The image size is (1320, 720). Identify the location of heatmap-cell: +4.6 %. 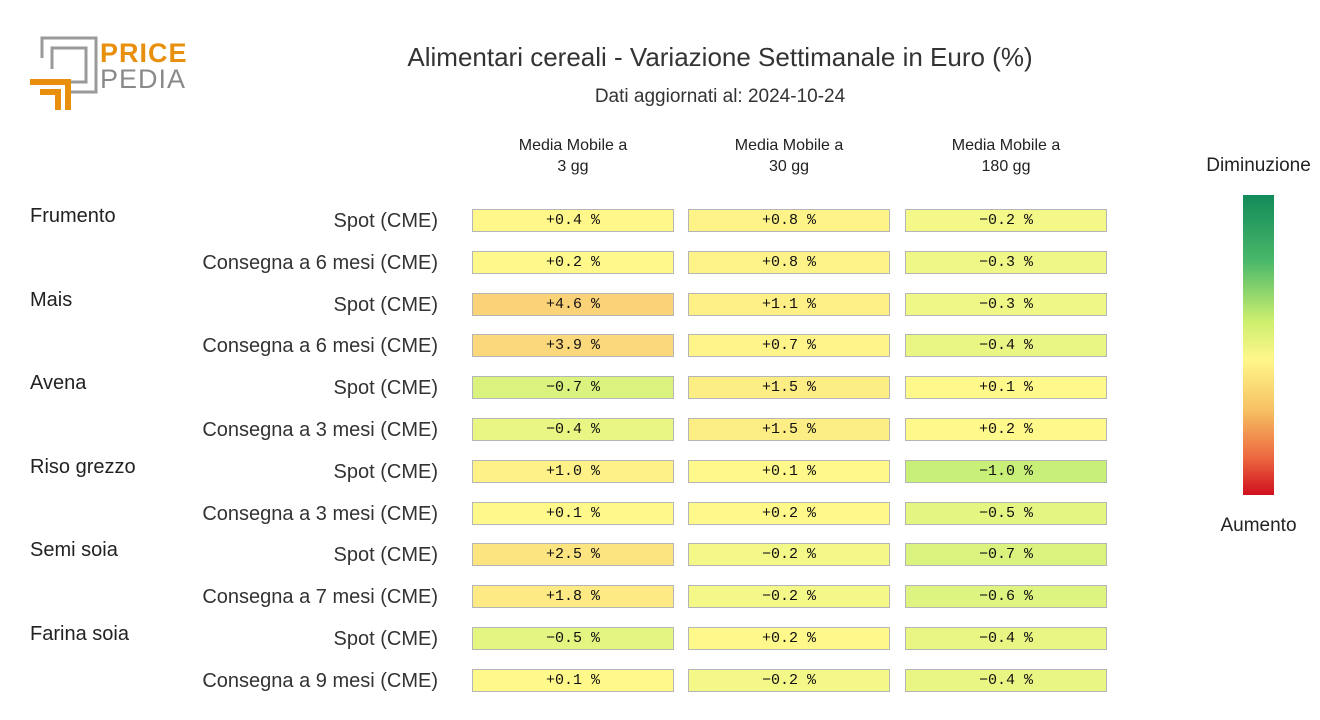
(573, 304).